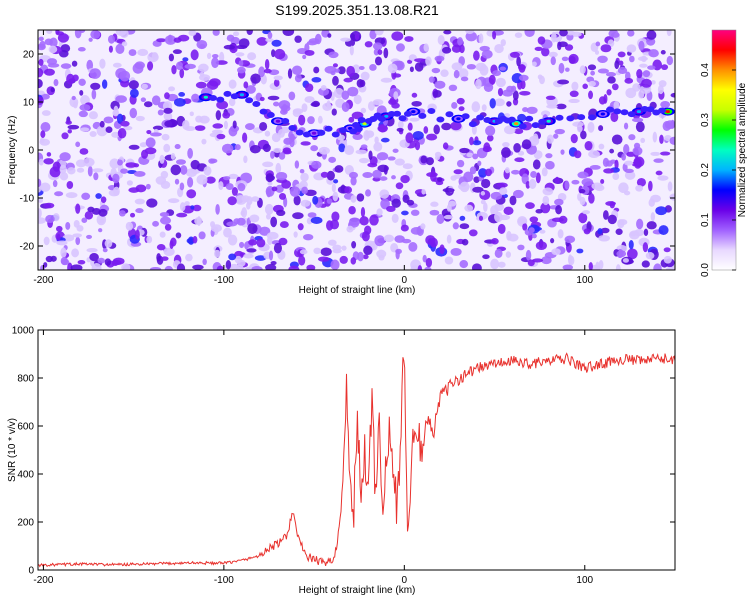 This screenshot has height=600, width=750. What do you see at coordinates (27, 247) in the screenshot?
I see `y-tick-label: -20` at bounding box center [27, 247].